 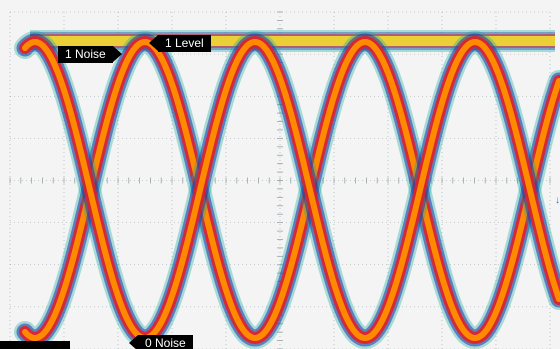 I want to click on one-noise-label: 1 Noise, so click(x=85, y=54).